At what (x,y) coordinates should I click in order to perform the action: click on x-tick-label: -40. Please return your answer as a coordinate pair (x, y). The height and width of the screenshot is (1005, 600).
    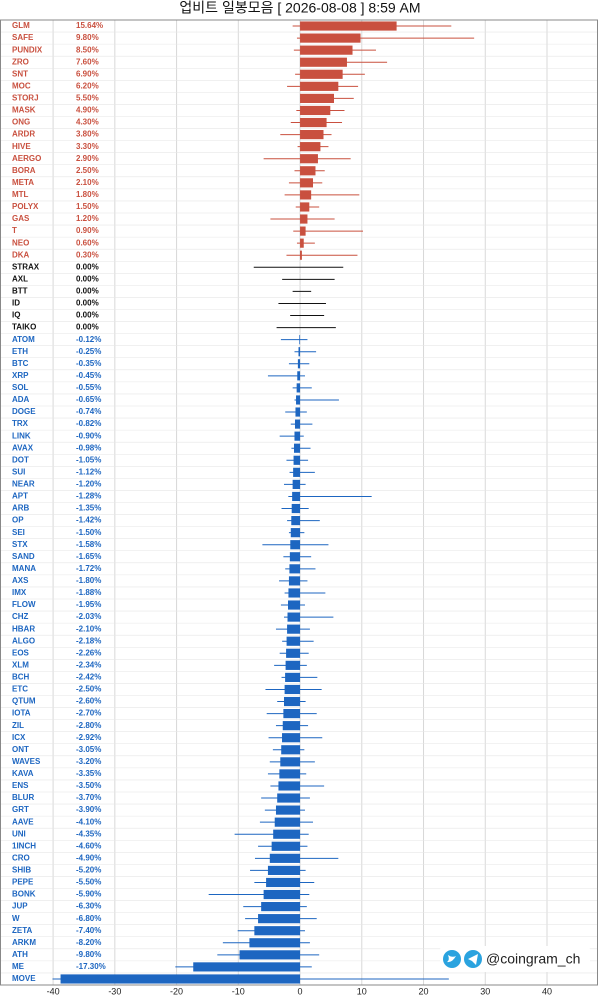
    Looking at the image, I should click on (53, 991).